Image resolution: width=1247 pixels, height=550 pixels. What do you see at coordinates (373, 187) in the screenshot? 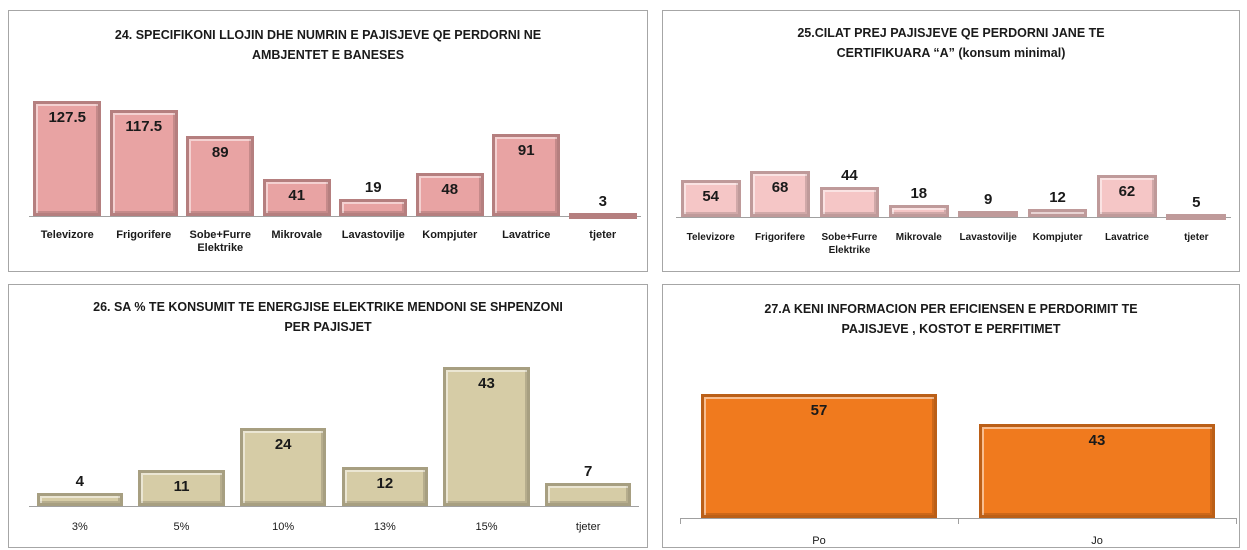
I see `value-label: 19` at bounding box center [373, 187].